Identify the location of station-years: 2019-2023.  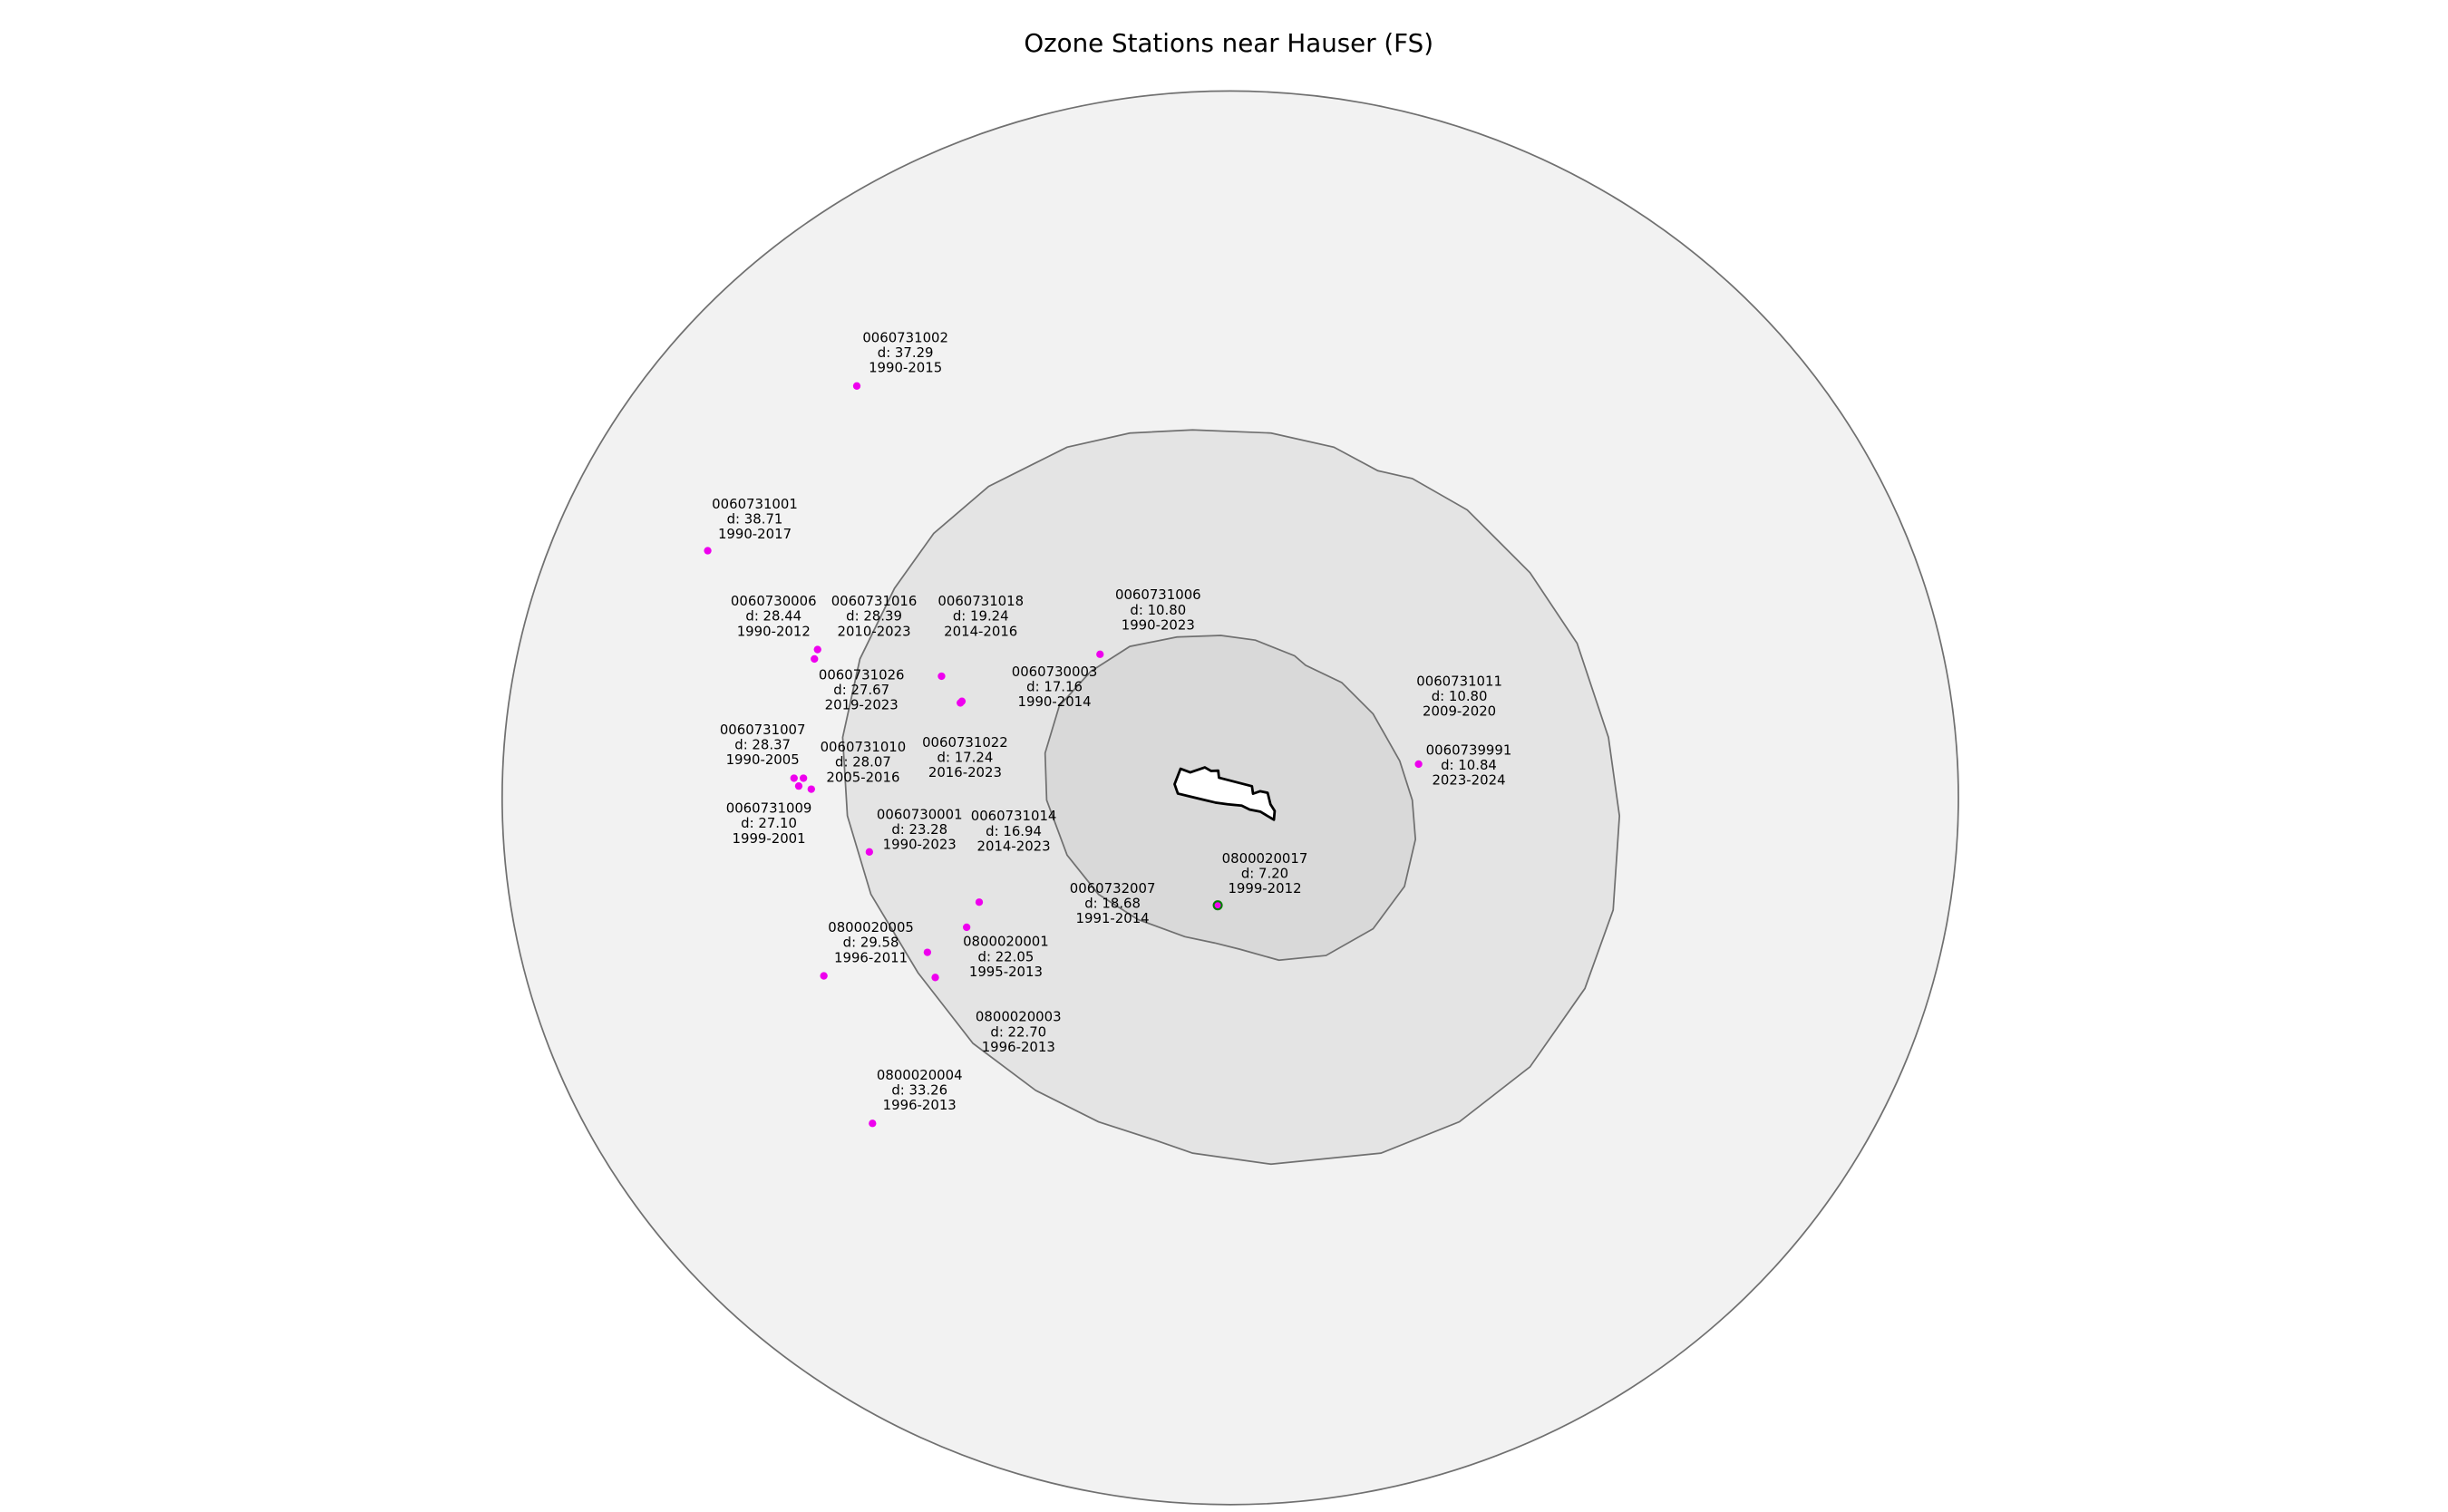
(862, 705).